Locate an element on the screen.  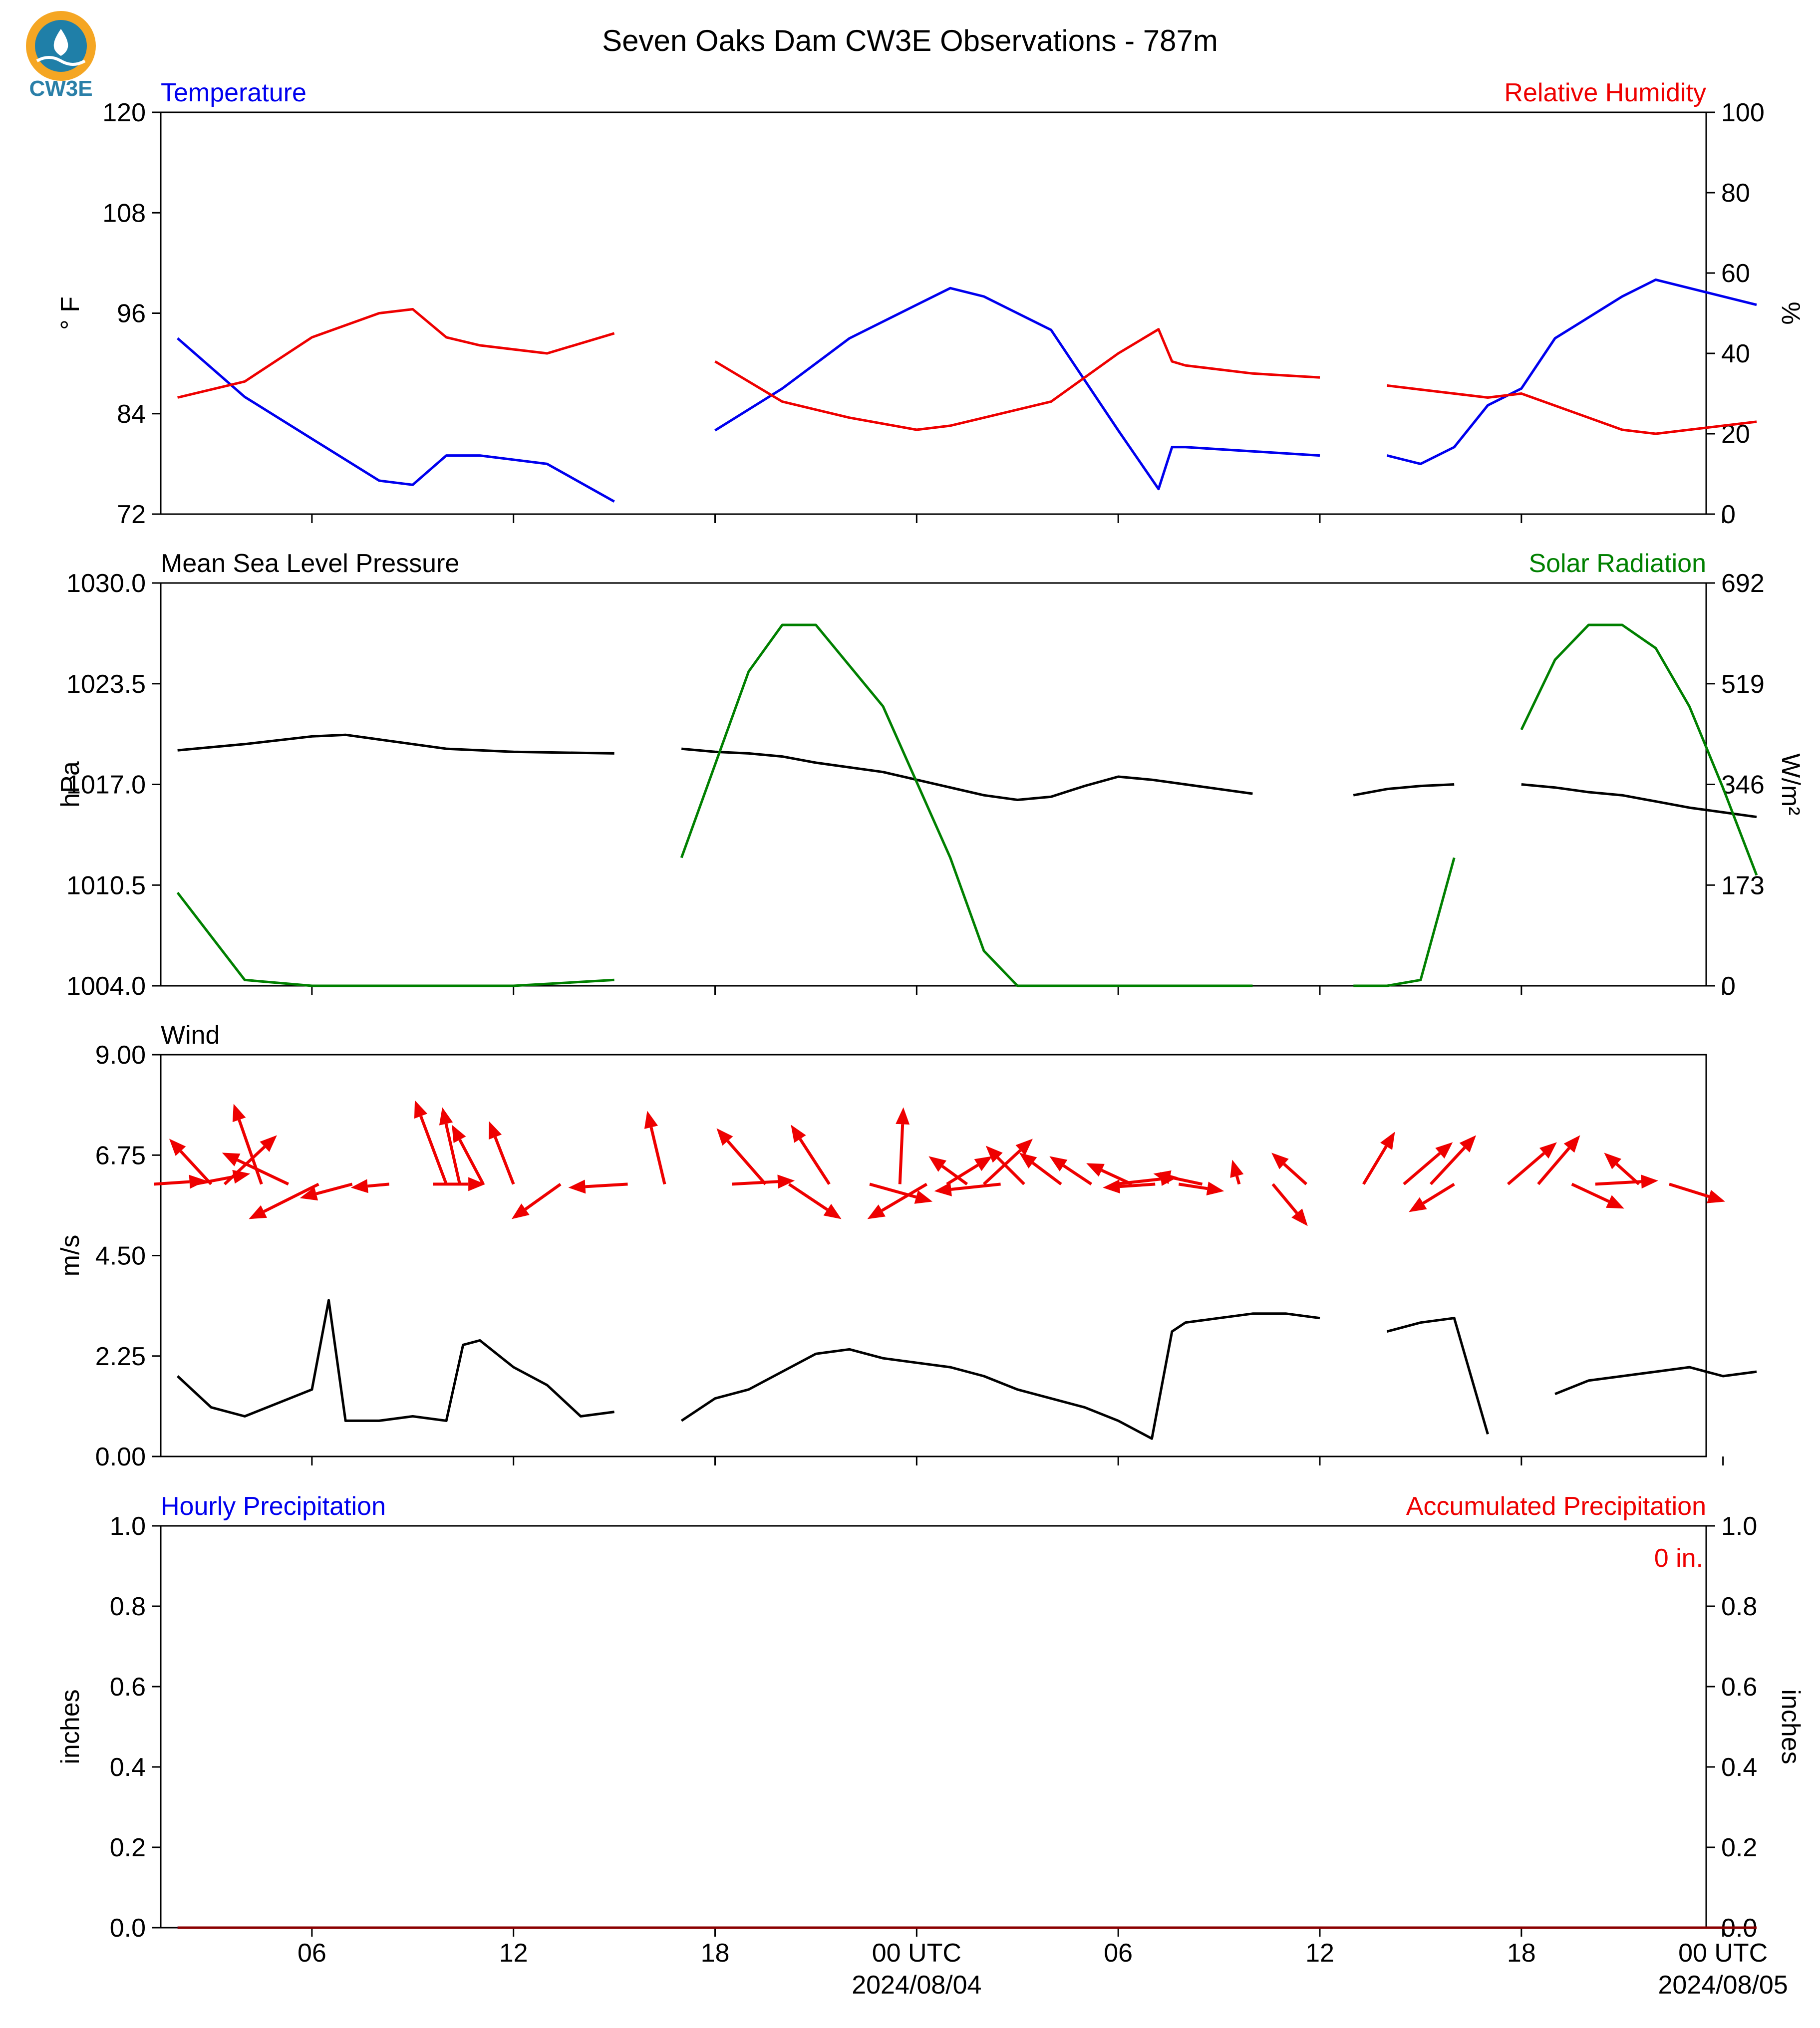
y-tick-label-left: 0.4 is located at coordinates (128, 1767).